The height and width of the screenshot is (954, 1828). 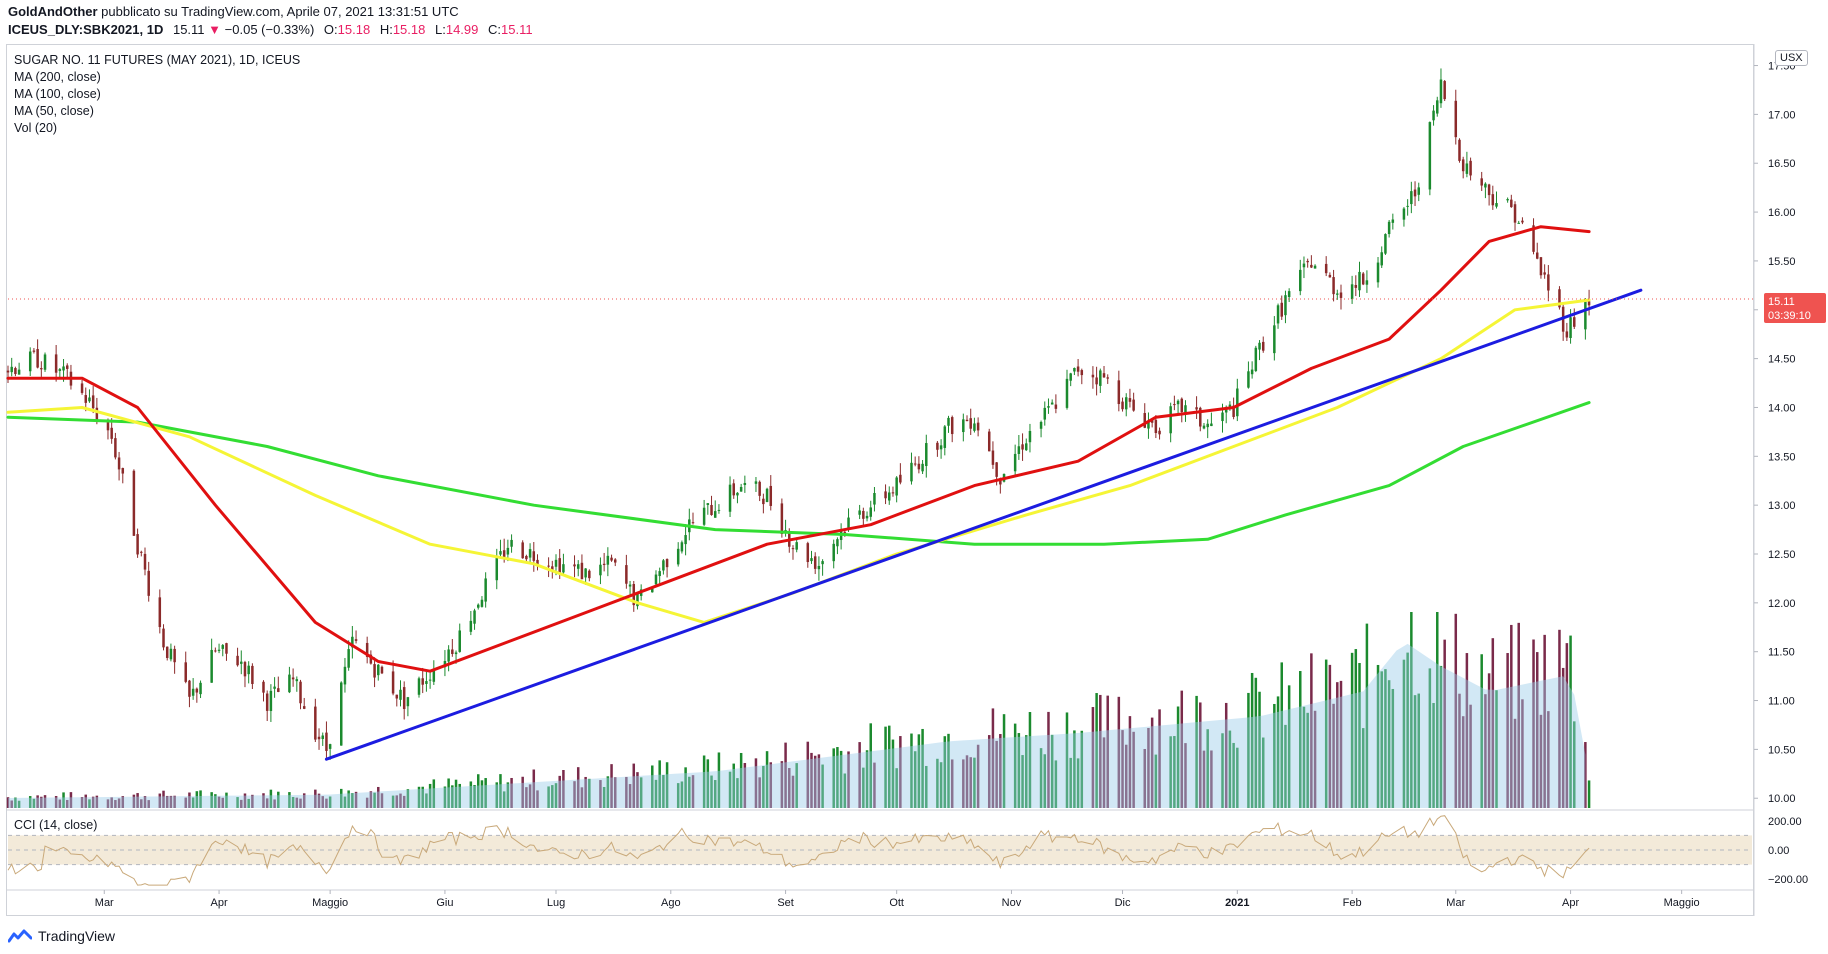 What do you see at coordinates (54, 111) in the screenshot?
I see `legend-ma50: MA (50, close)` at bounding box center [54, 111].